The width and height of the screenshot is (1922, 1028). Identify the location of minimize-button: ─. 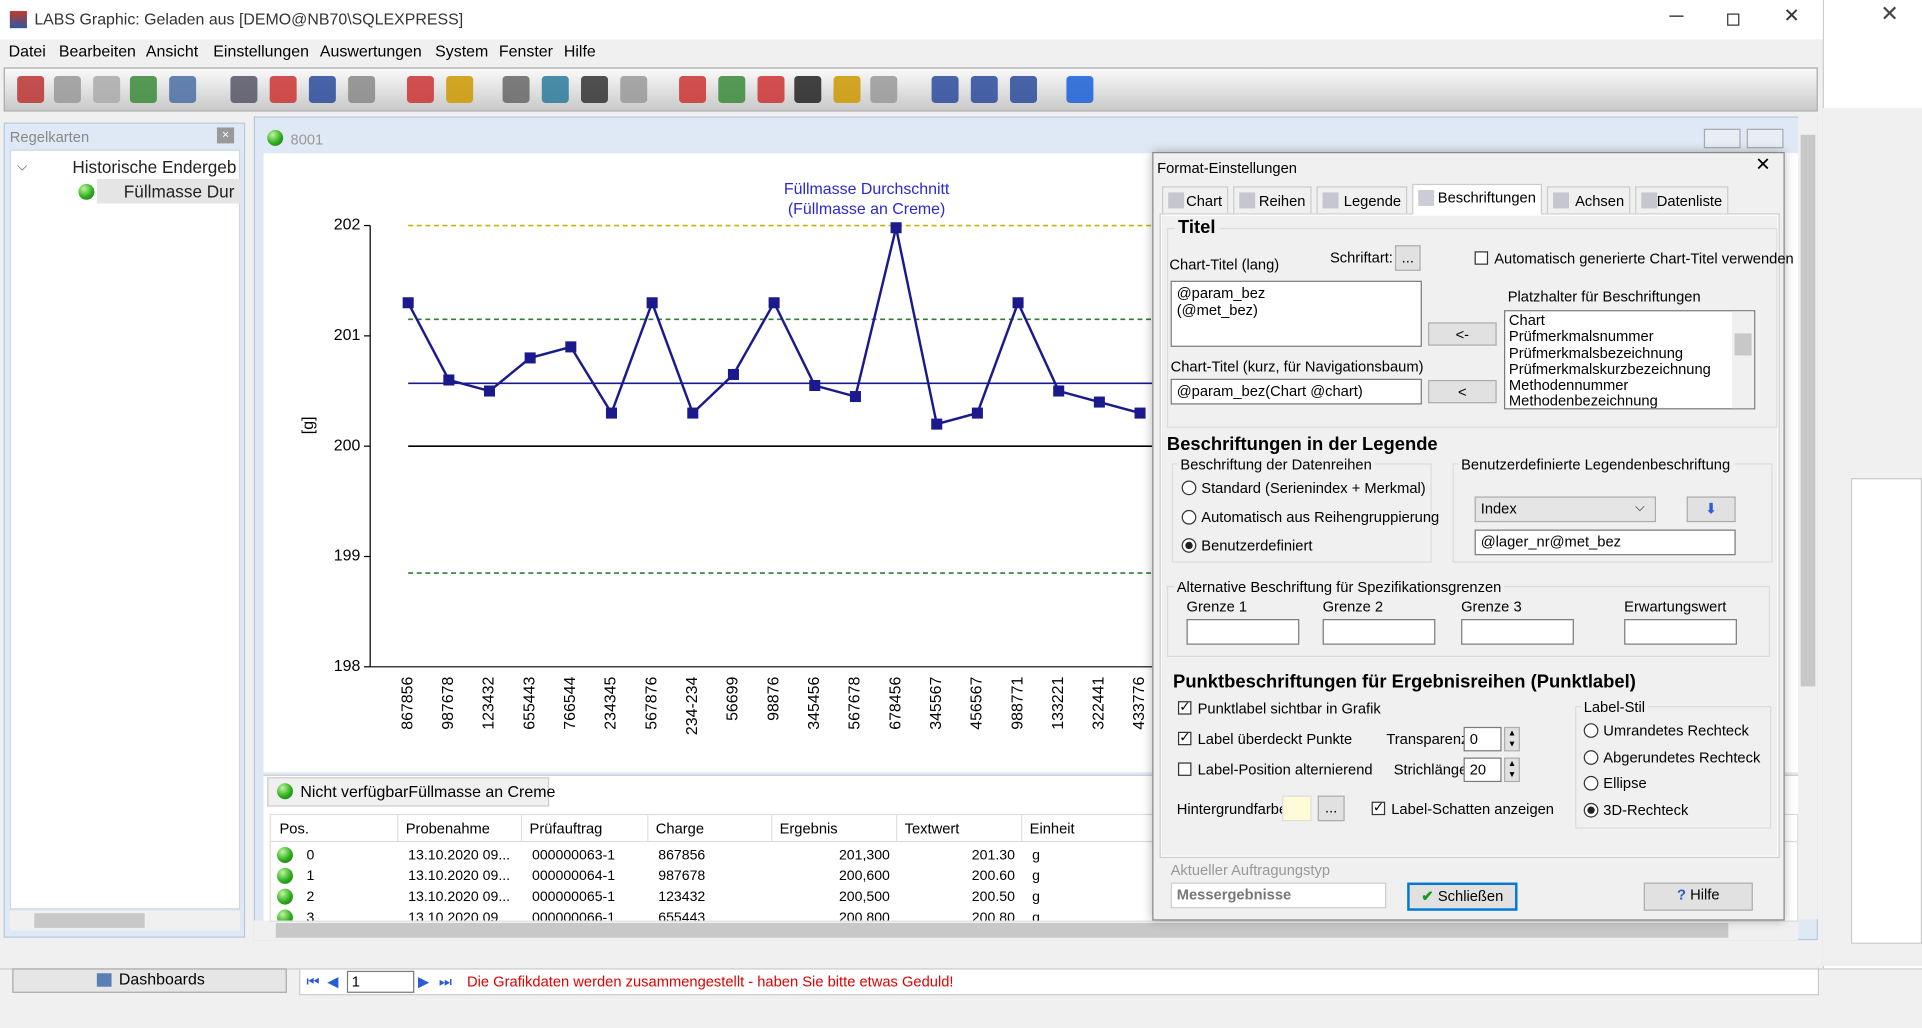
(1676, 16).